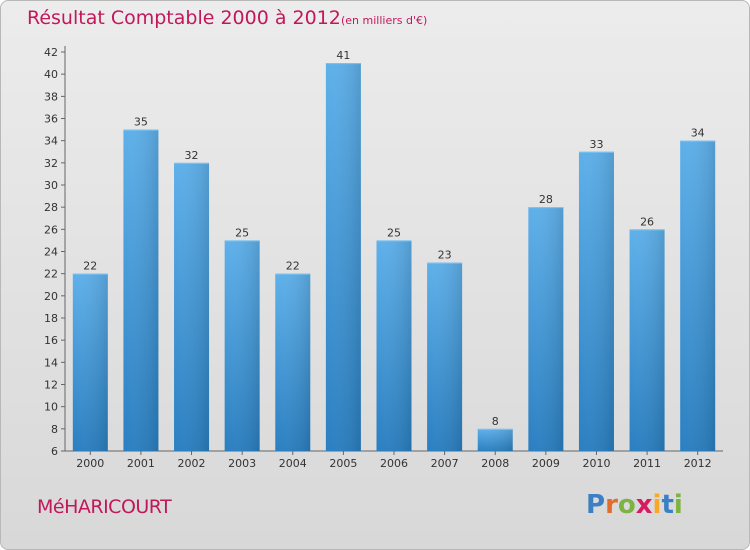 This screenshot has width=750, height=550. I want to click on logo-letter: x, so click(644, 505).